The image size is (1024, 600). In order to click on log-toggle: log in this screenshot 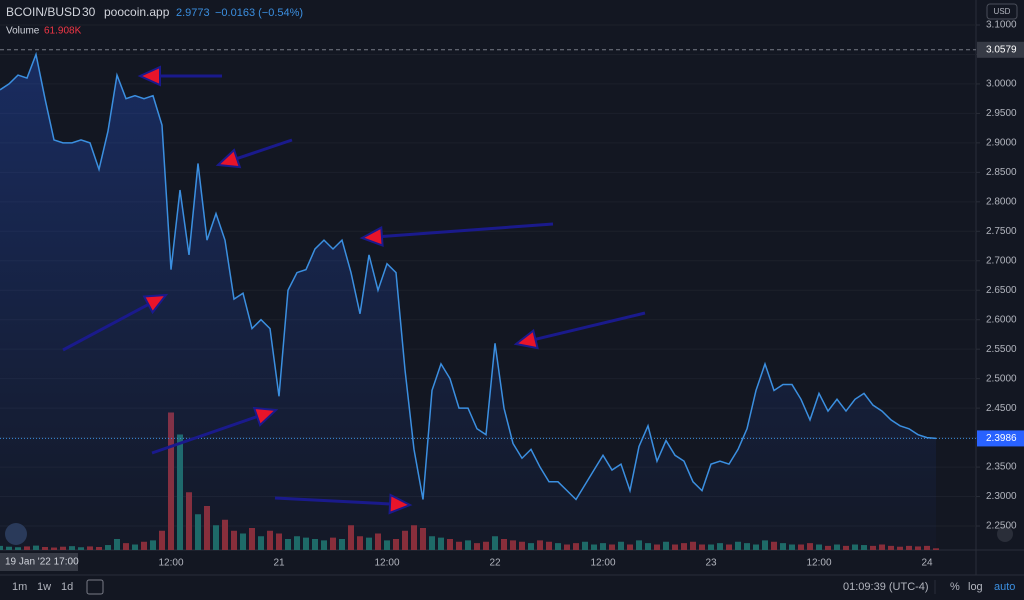, I will do `click(975, 587)`.